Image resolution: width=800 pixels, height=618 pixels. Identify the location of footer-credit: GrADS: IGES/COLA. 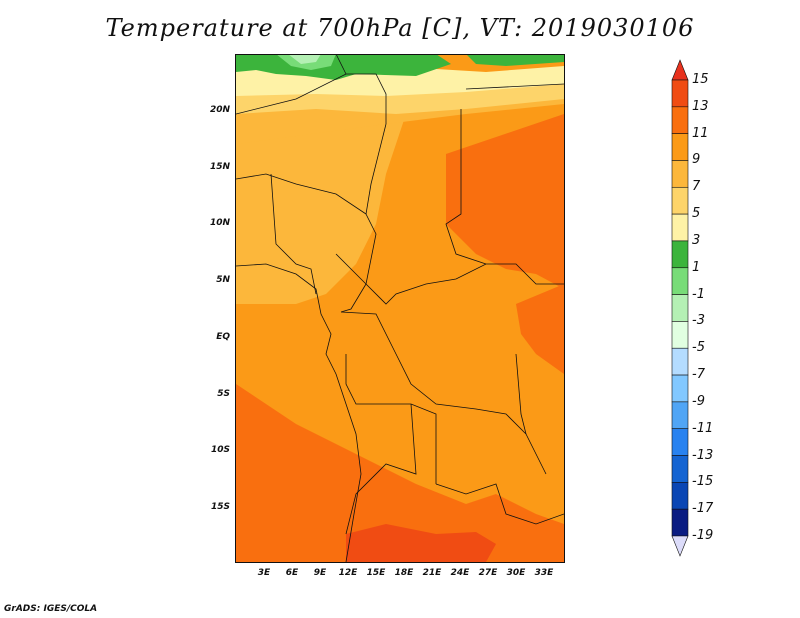
(51, 609).